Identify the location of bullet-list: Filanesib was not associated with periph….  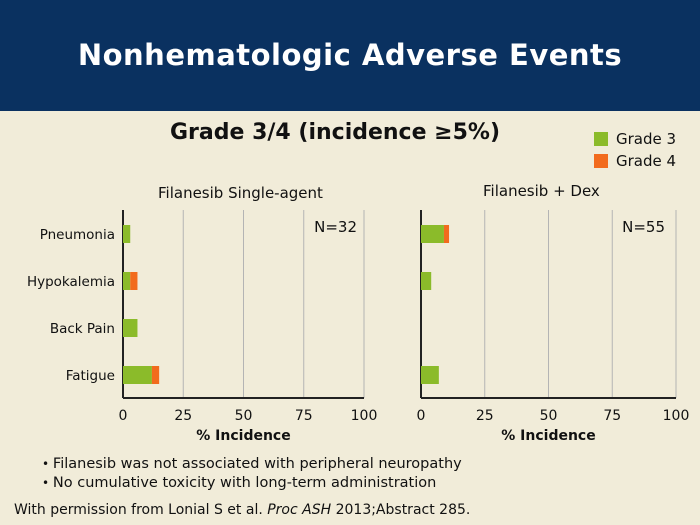
(252, 474).